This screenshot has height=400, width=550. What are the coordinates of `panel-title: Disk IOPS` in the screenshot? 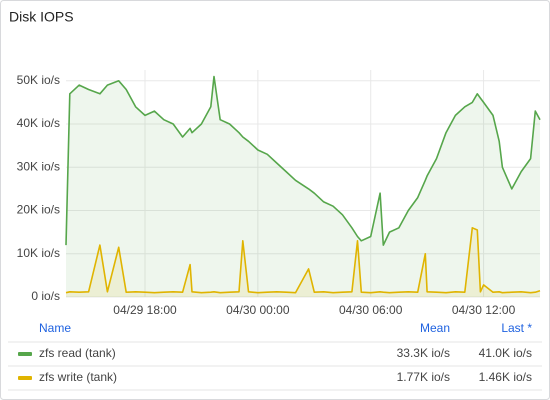 It's located at (41, 17).